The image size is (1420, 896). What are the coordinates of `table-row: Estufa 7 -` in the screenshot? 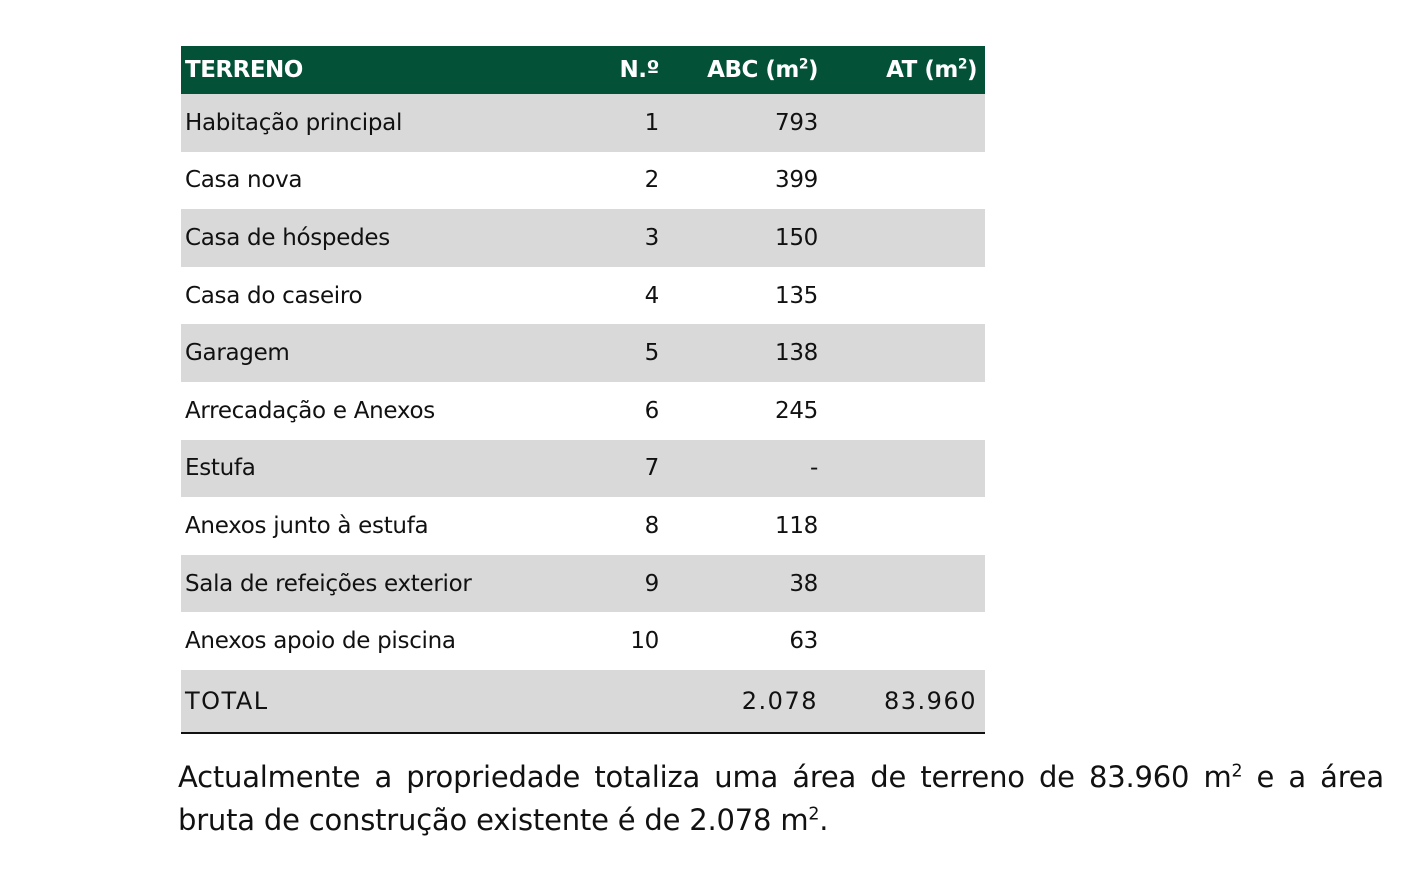 It's located at (583, 468).